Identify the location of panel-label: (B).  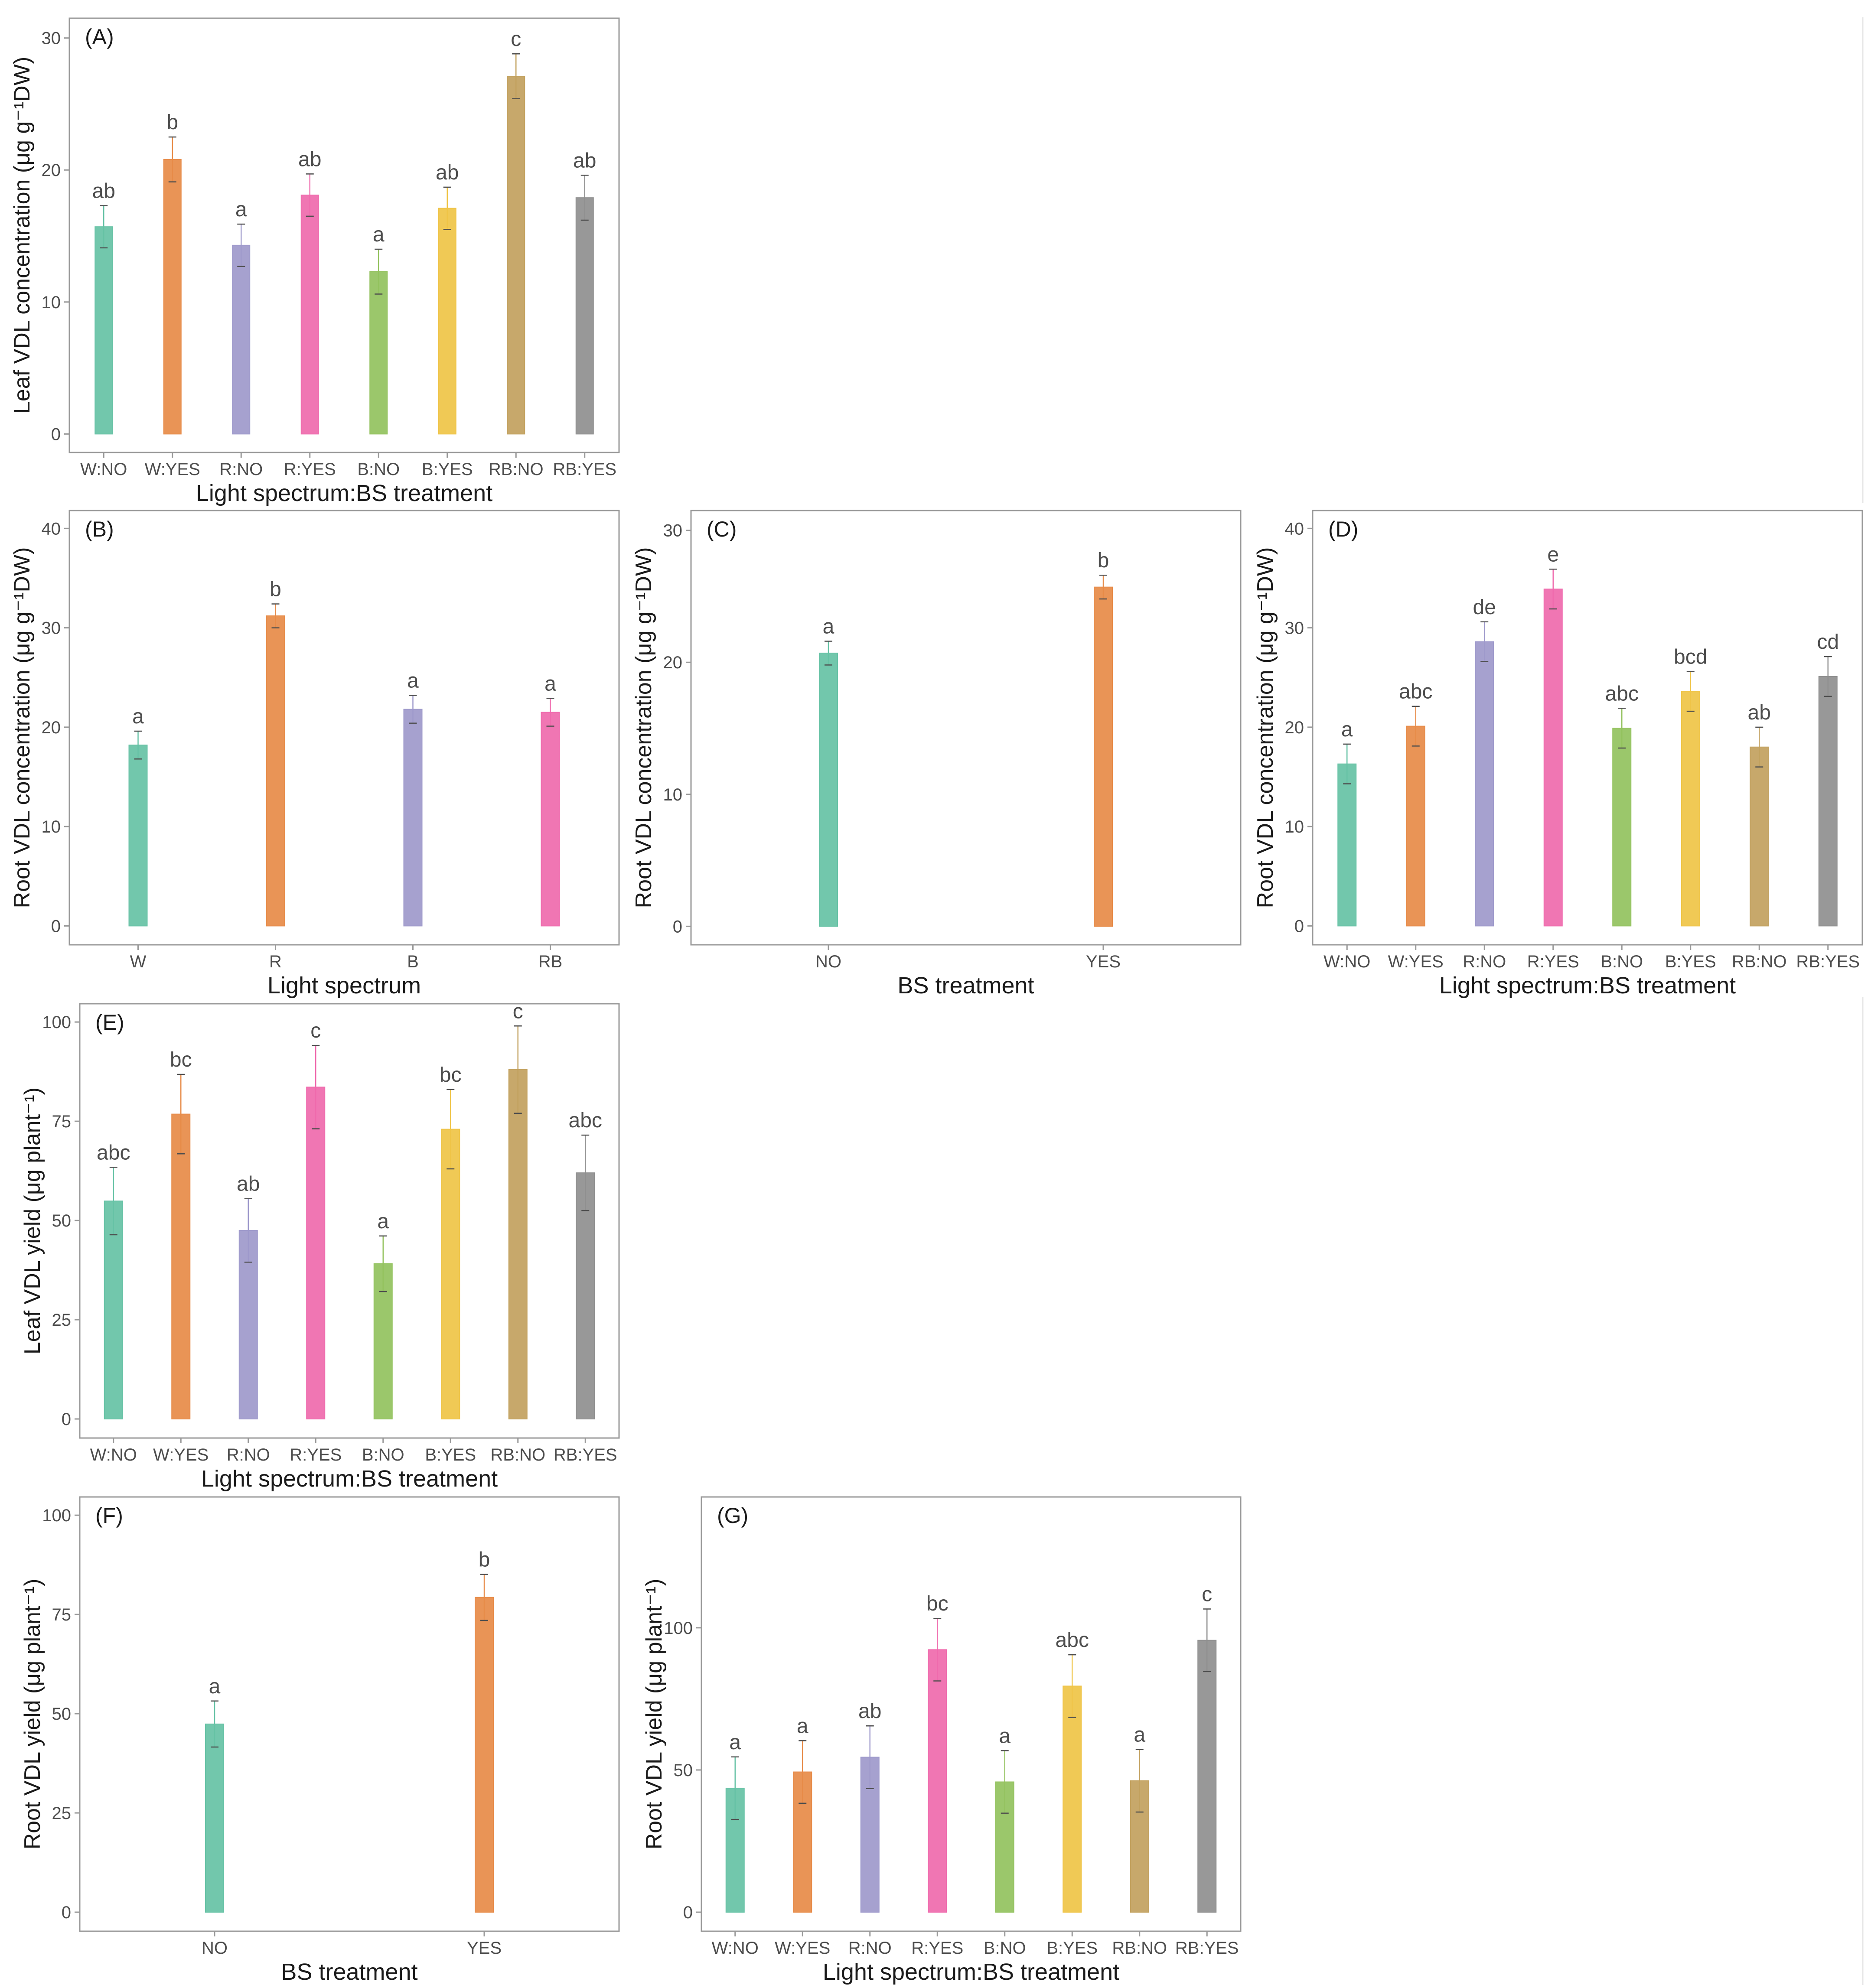
(100, 529).